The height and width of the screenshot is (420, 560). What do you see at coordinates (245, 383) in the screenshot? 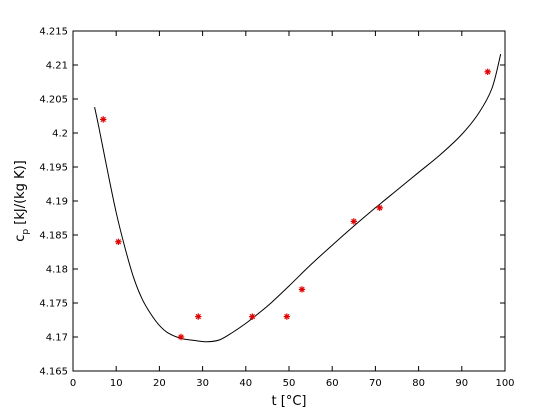
I see `x-tick-label: 40` at bounding box center [245, 383].